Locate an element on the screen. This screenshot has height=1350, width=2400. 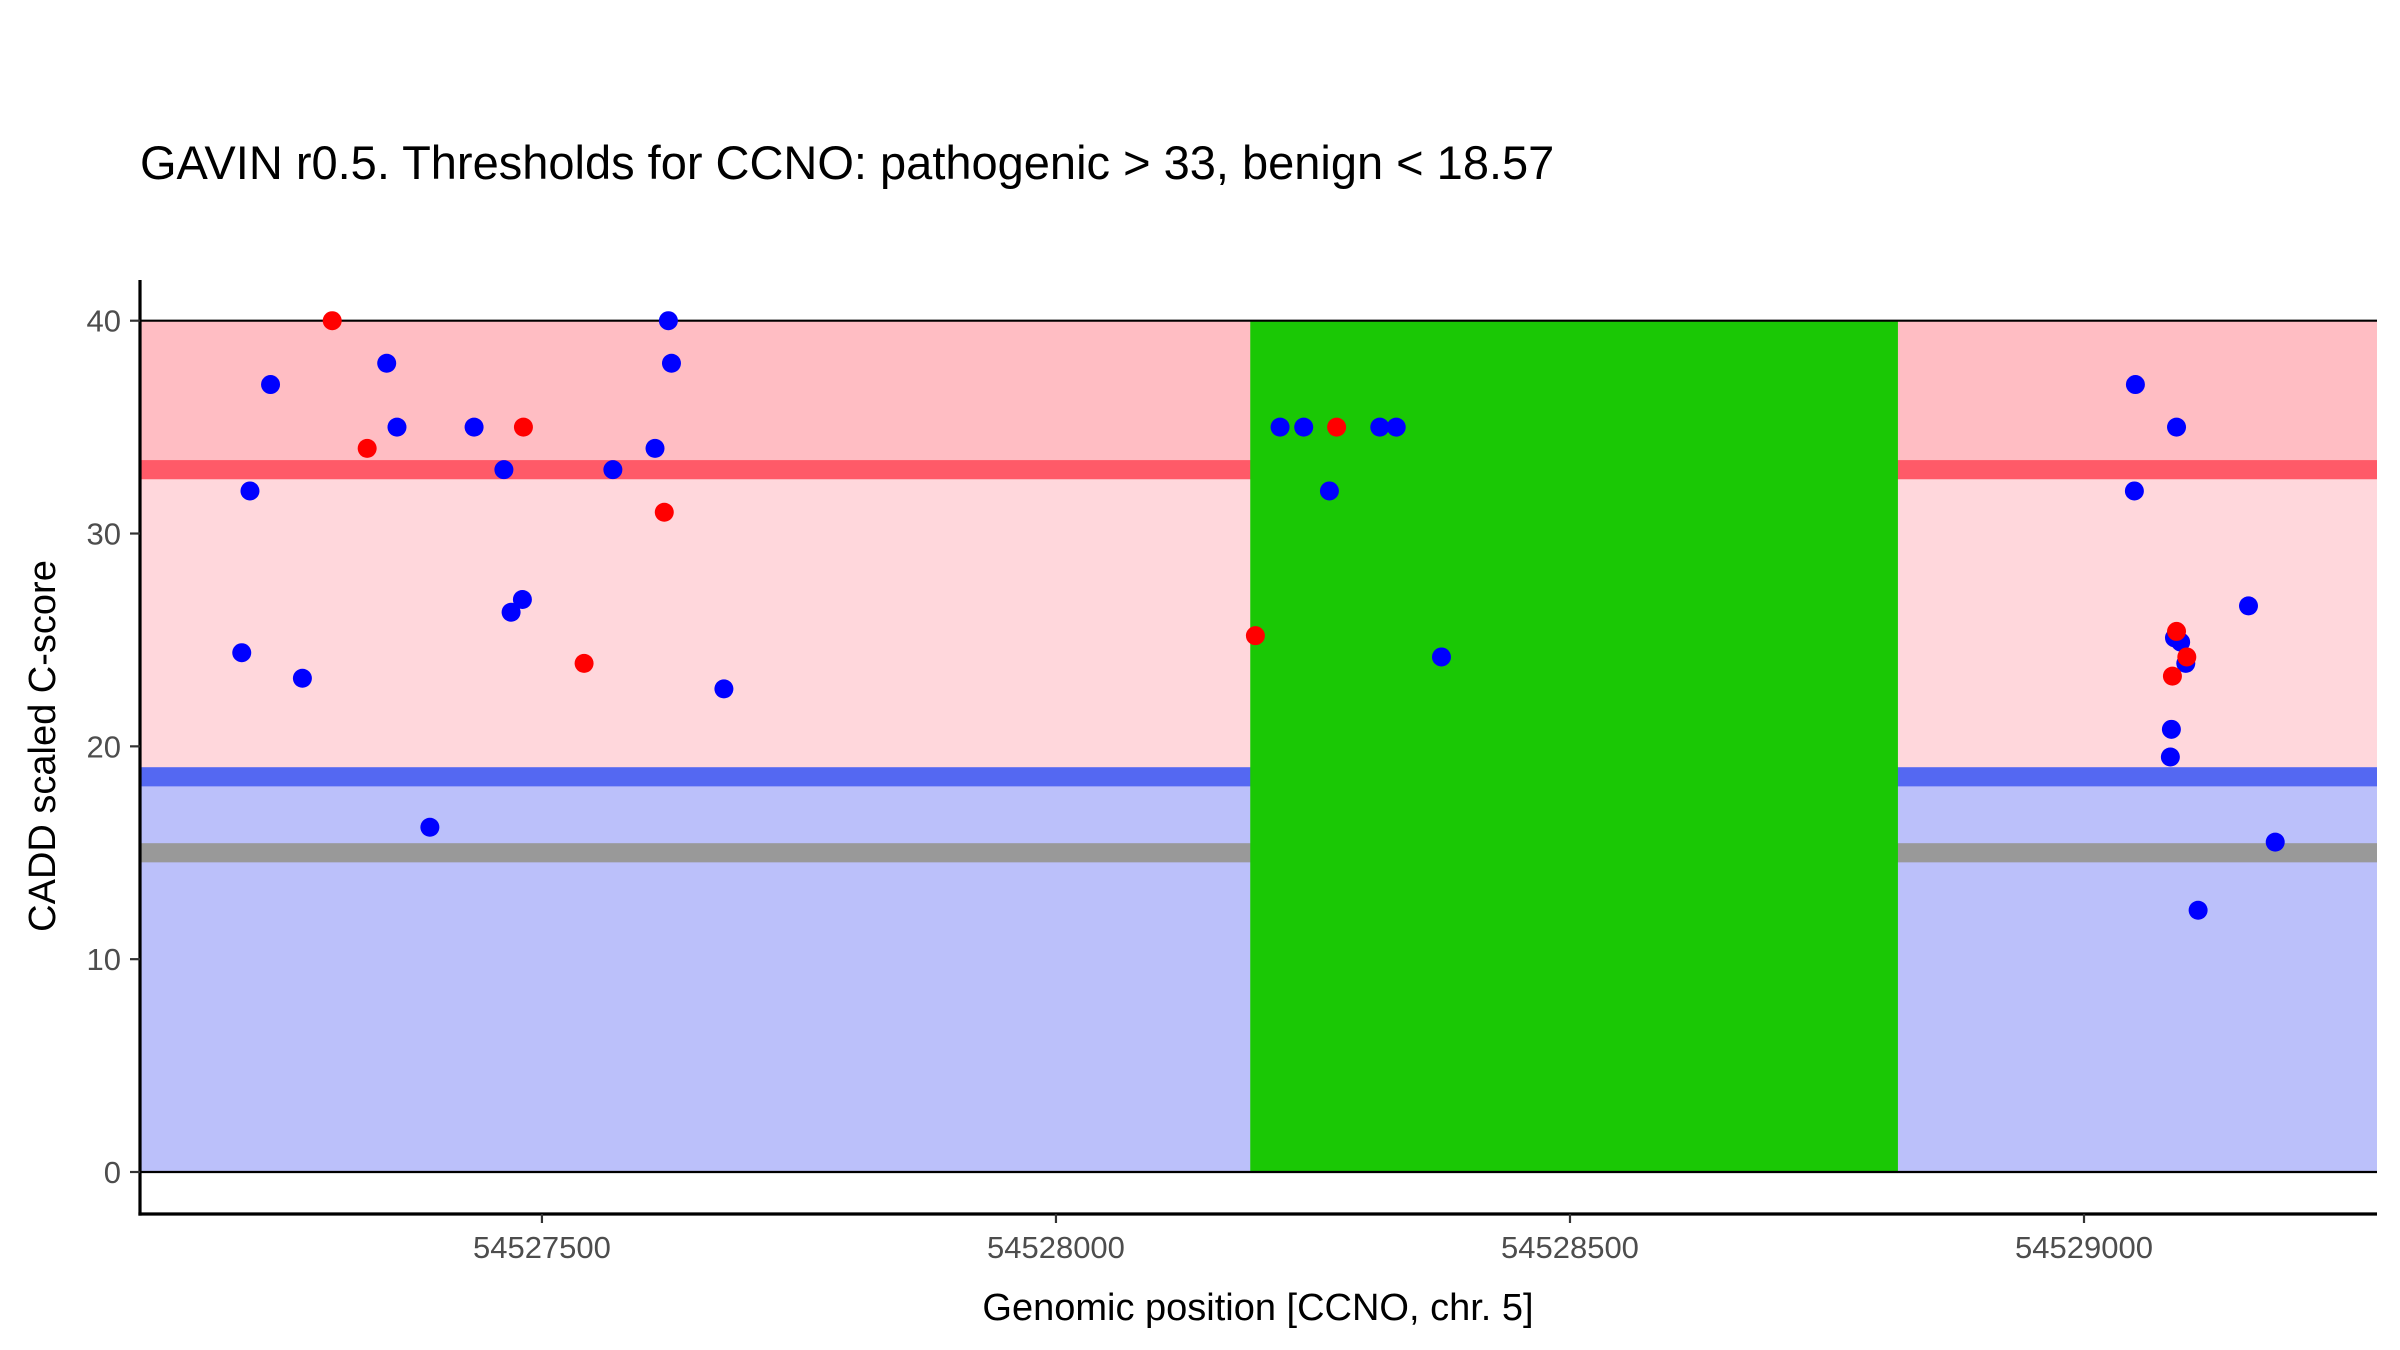
y-tick-label: 10 is located at coordinates (104, 959).